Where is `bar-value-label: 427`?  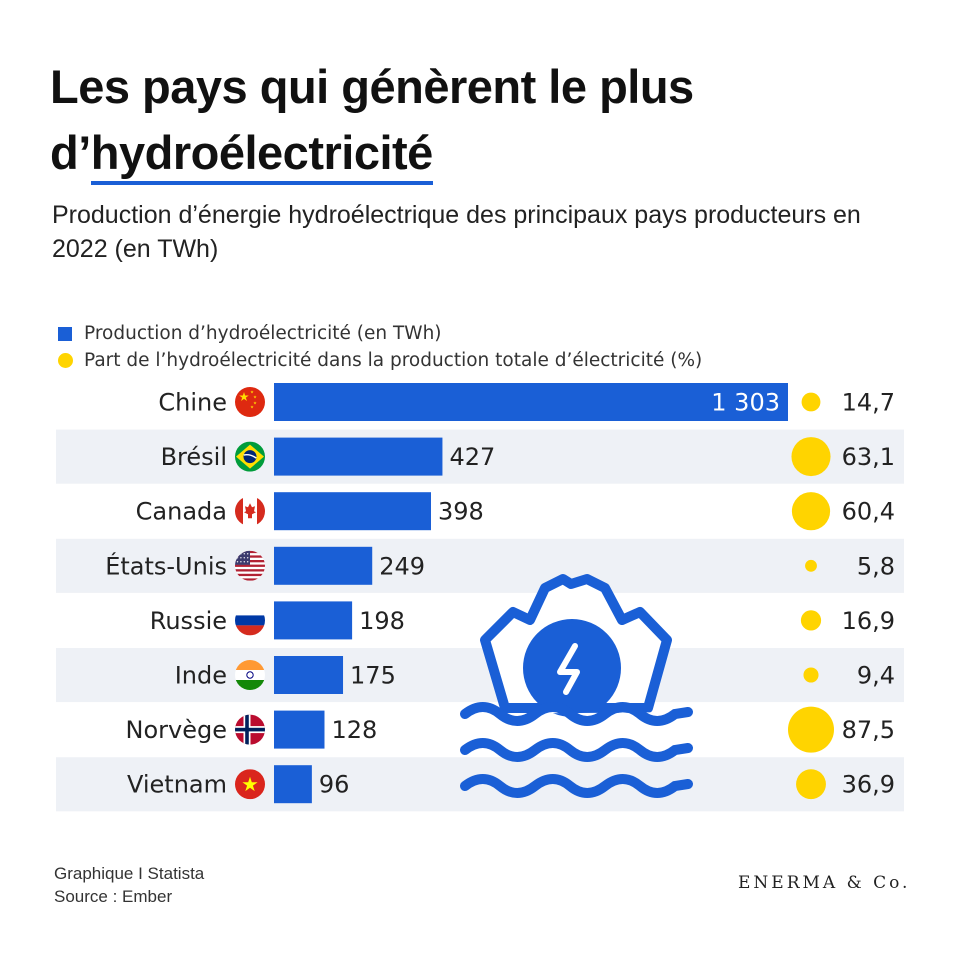
bar-value-label: 427 is located at coordinates (472, 457).